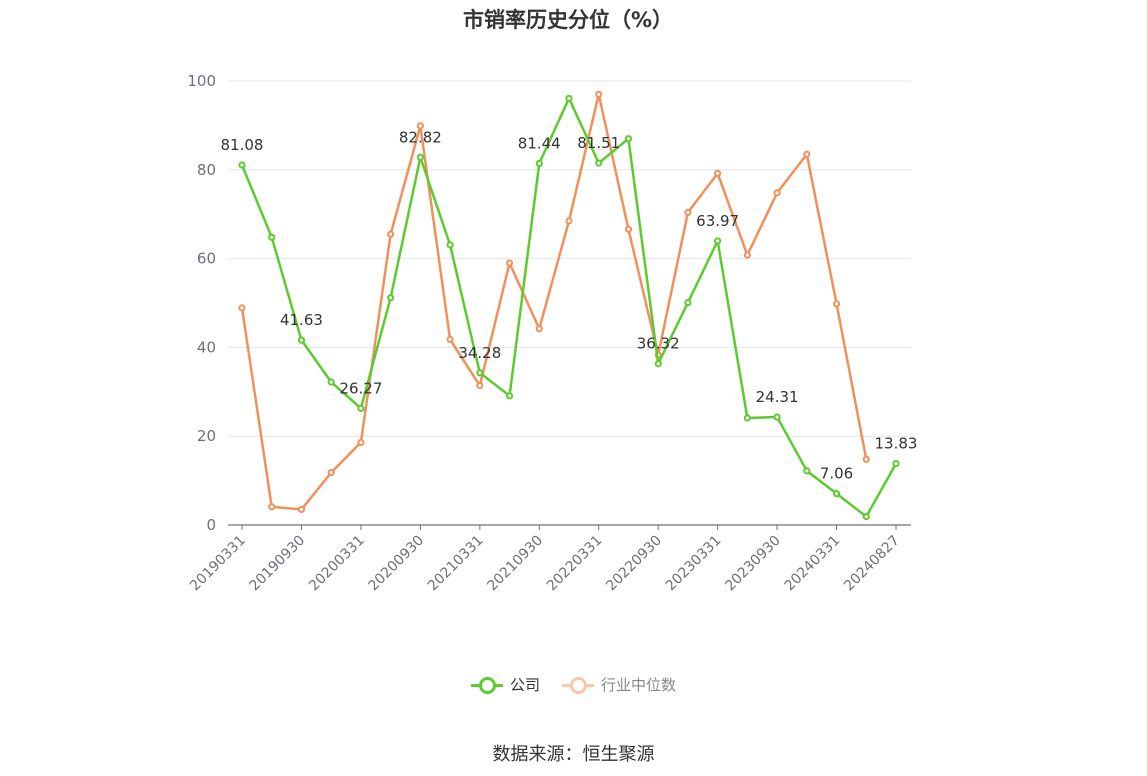 This screenshot has width=1147, height=776. What do you see at coordinates (753, 564) in the screenshot?
I see `x-tick-label: 20230930` at bounding box center [753, 564].